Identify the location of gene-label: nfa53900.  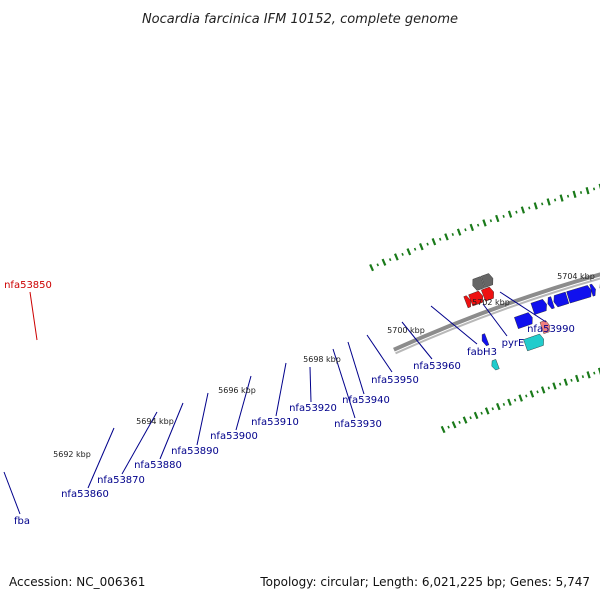
(234, 436).